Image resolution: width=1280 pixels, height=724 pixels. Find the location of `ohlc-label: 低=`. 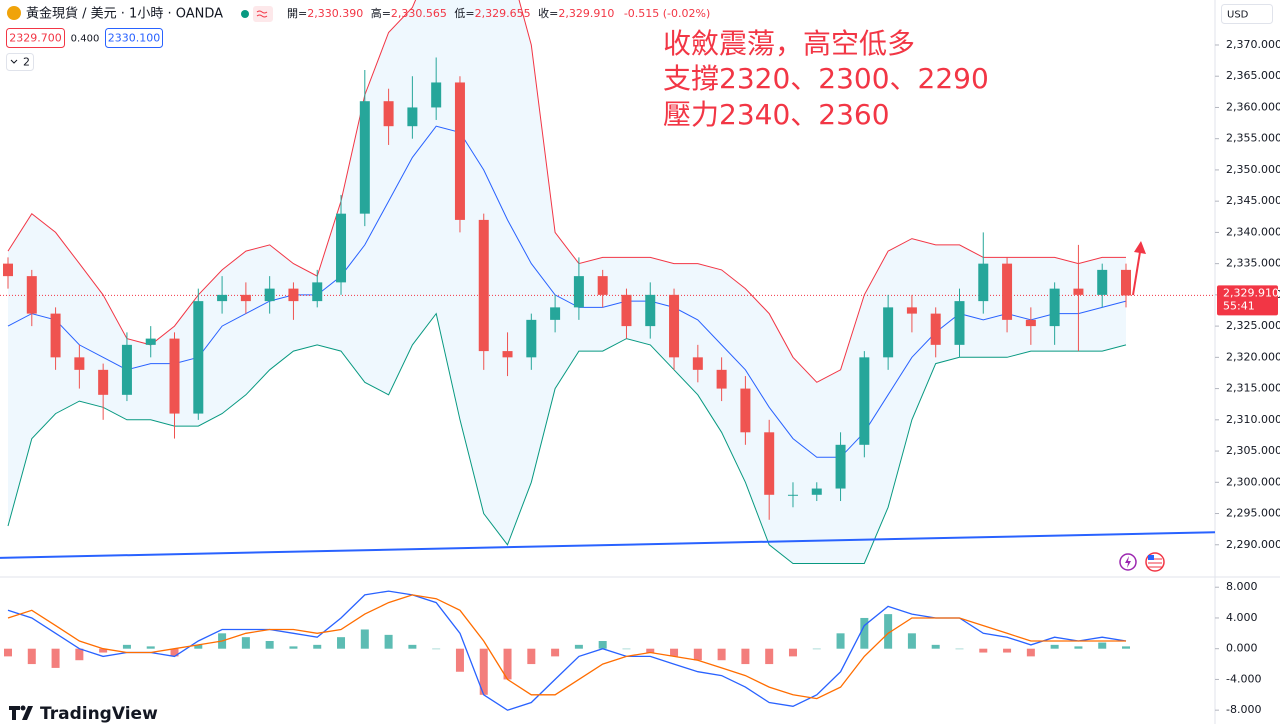

ohlc-label: 低= is located at coordinates (464, 13).